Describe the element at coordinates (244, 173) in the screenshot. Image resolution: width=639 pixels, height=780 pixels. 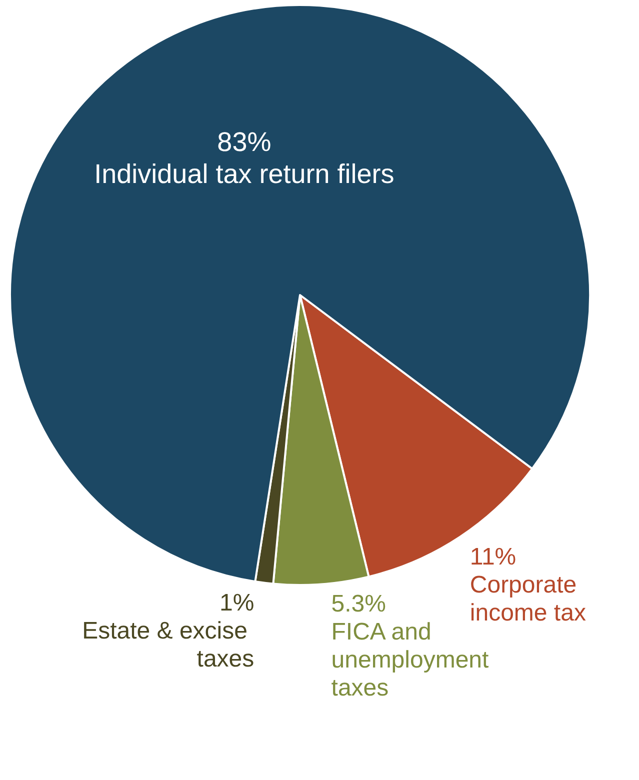
I see `slice-label: Individual tax return filers` at that location.